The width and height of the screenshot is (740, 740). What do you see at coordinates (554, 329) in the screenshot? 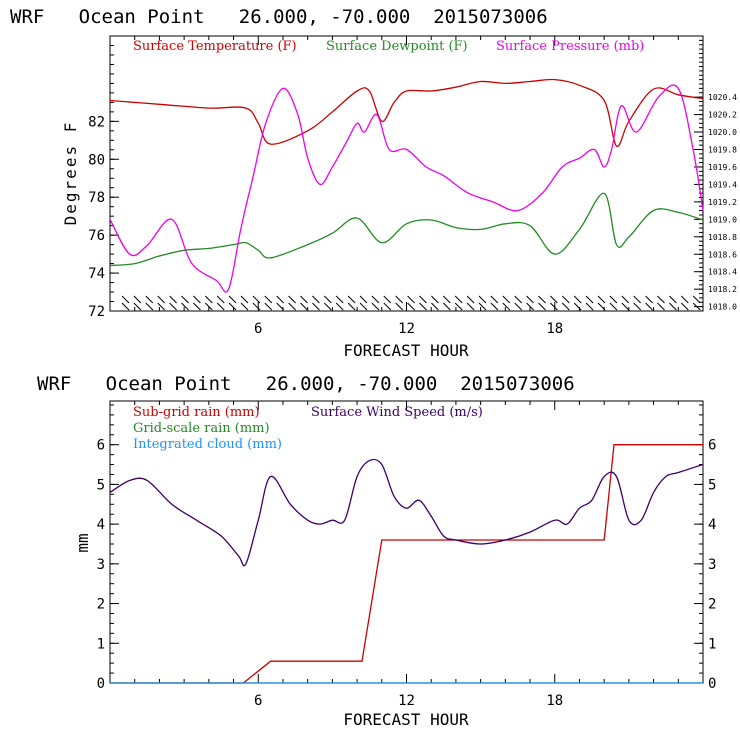
I see `x-tick-label: 18` at bounding box center [554, 329].